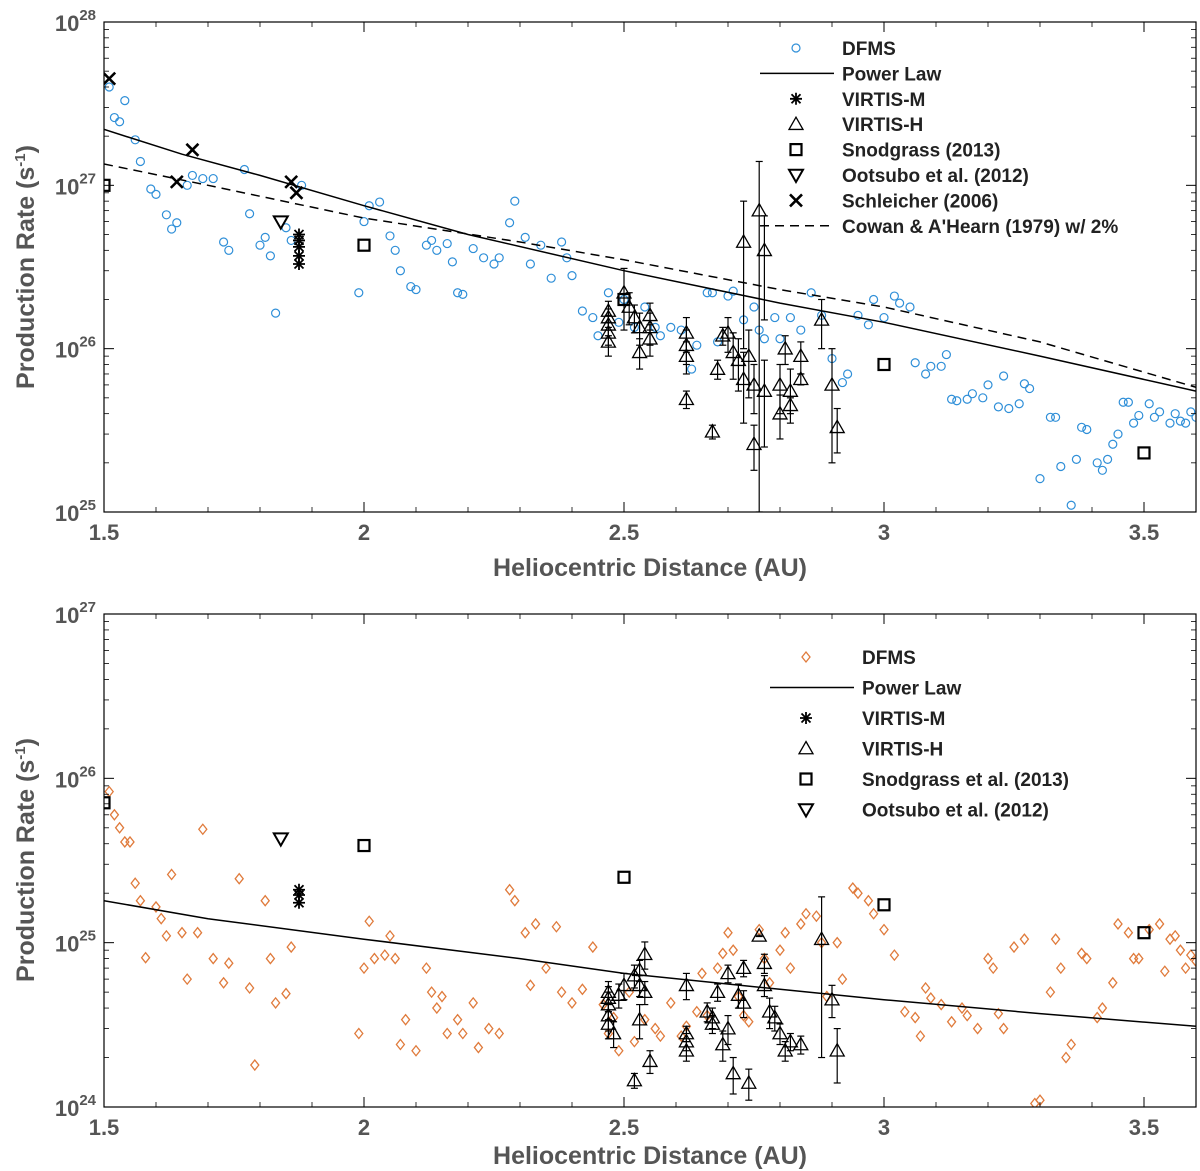 The height and width of the screenshot is (1171, 1200). Describe the element at coordinates (921, 151) in the screenshot. I see `legend-label: Snodgrass (2013)` at that location.